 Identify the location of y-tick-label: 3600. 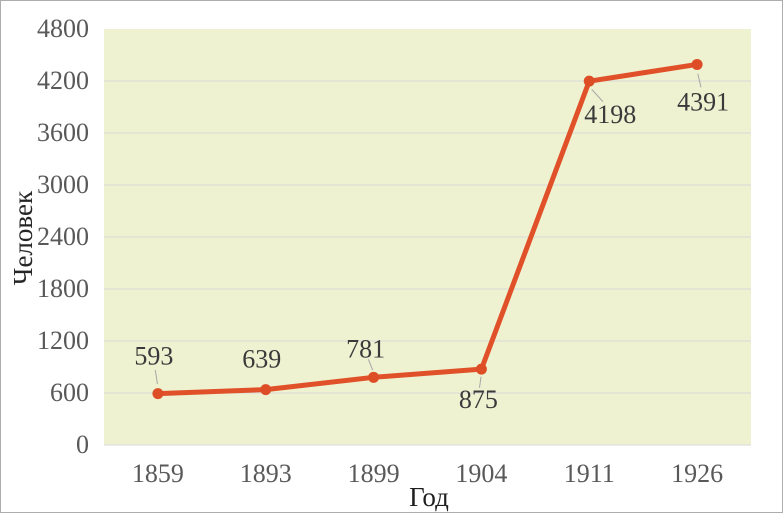
(63, 132).